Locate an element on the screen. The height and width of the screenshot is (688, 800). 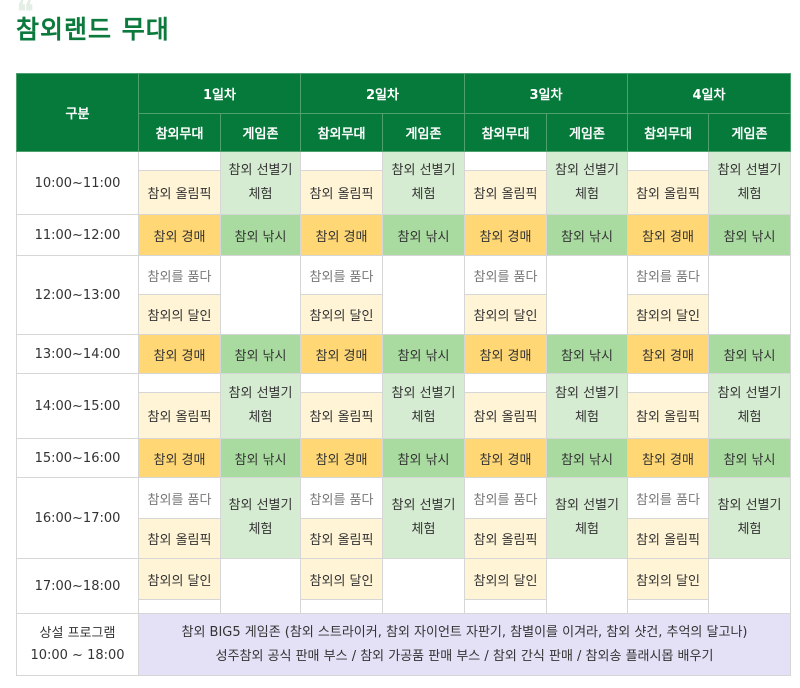
time-slot: 16:00~17:00 is located at coordinates (77, 518).